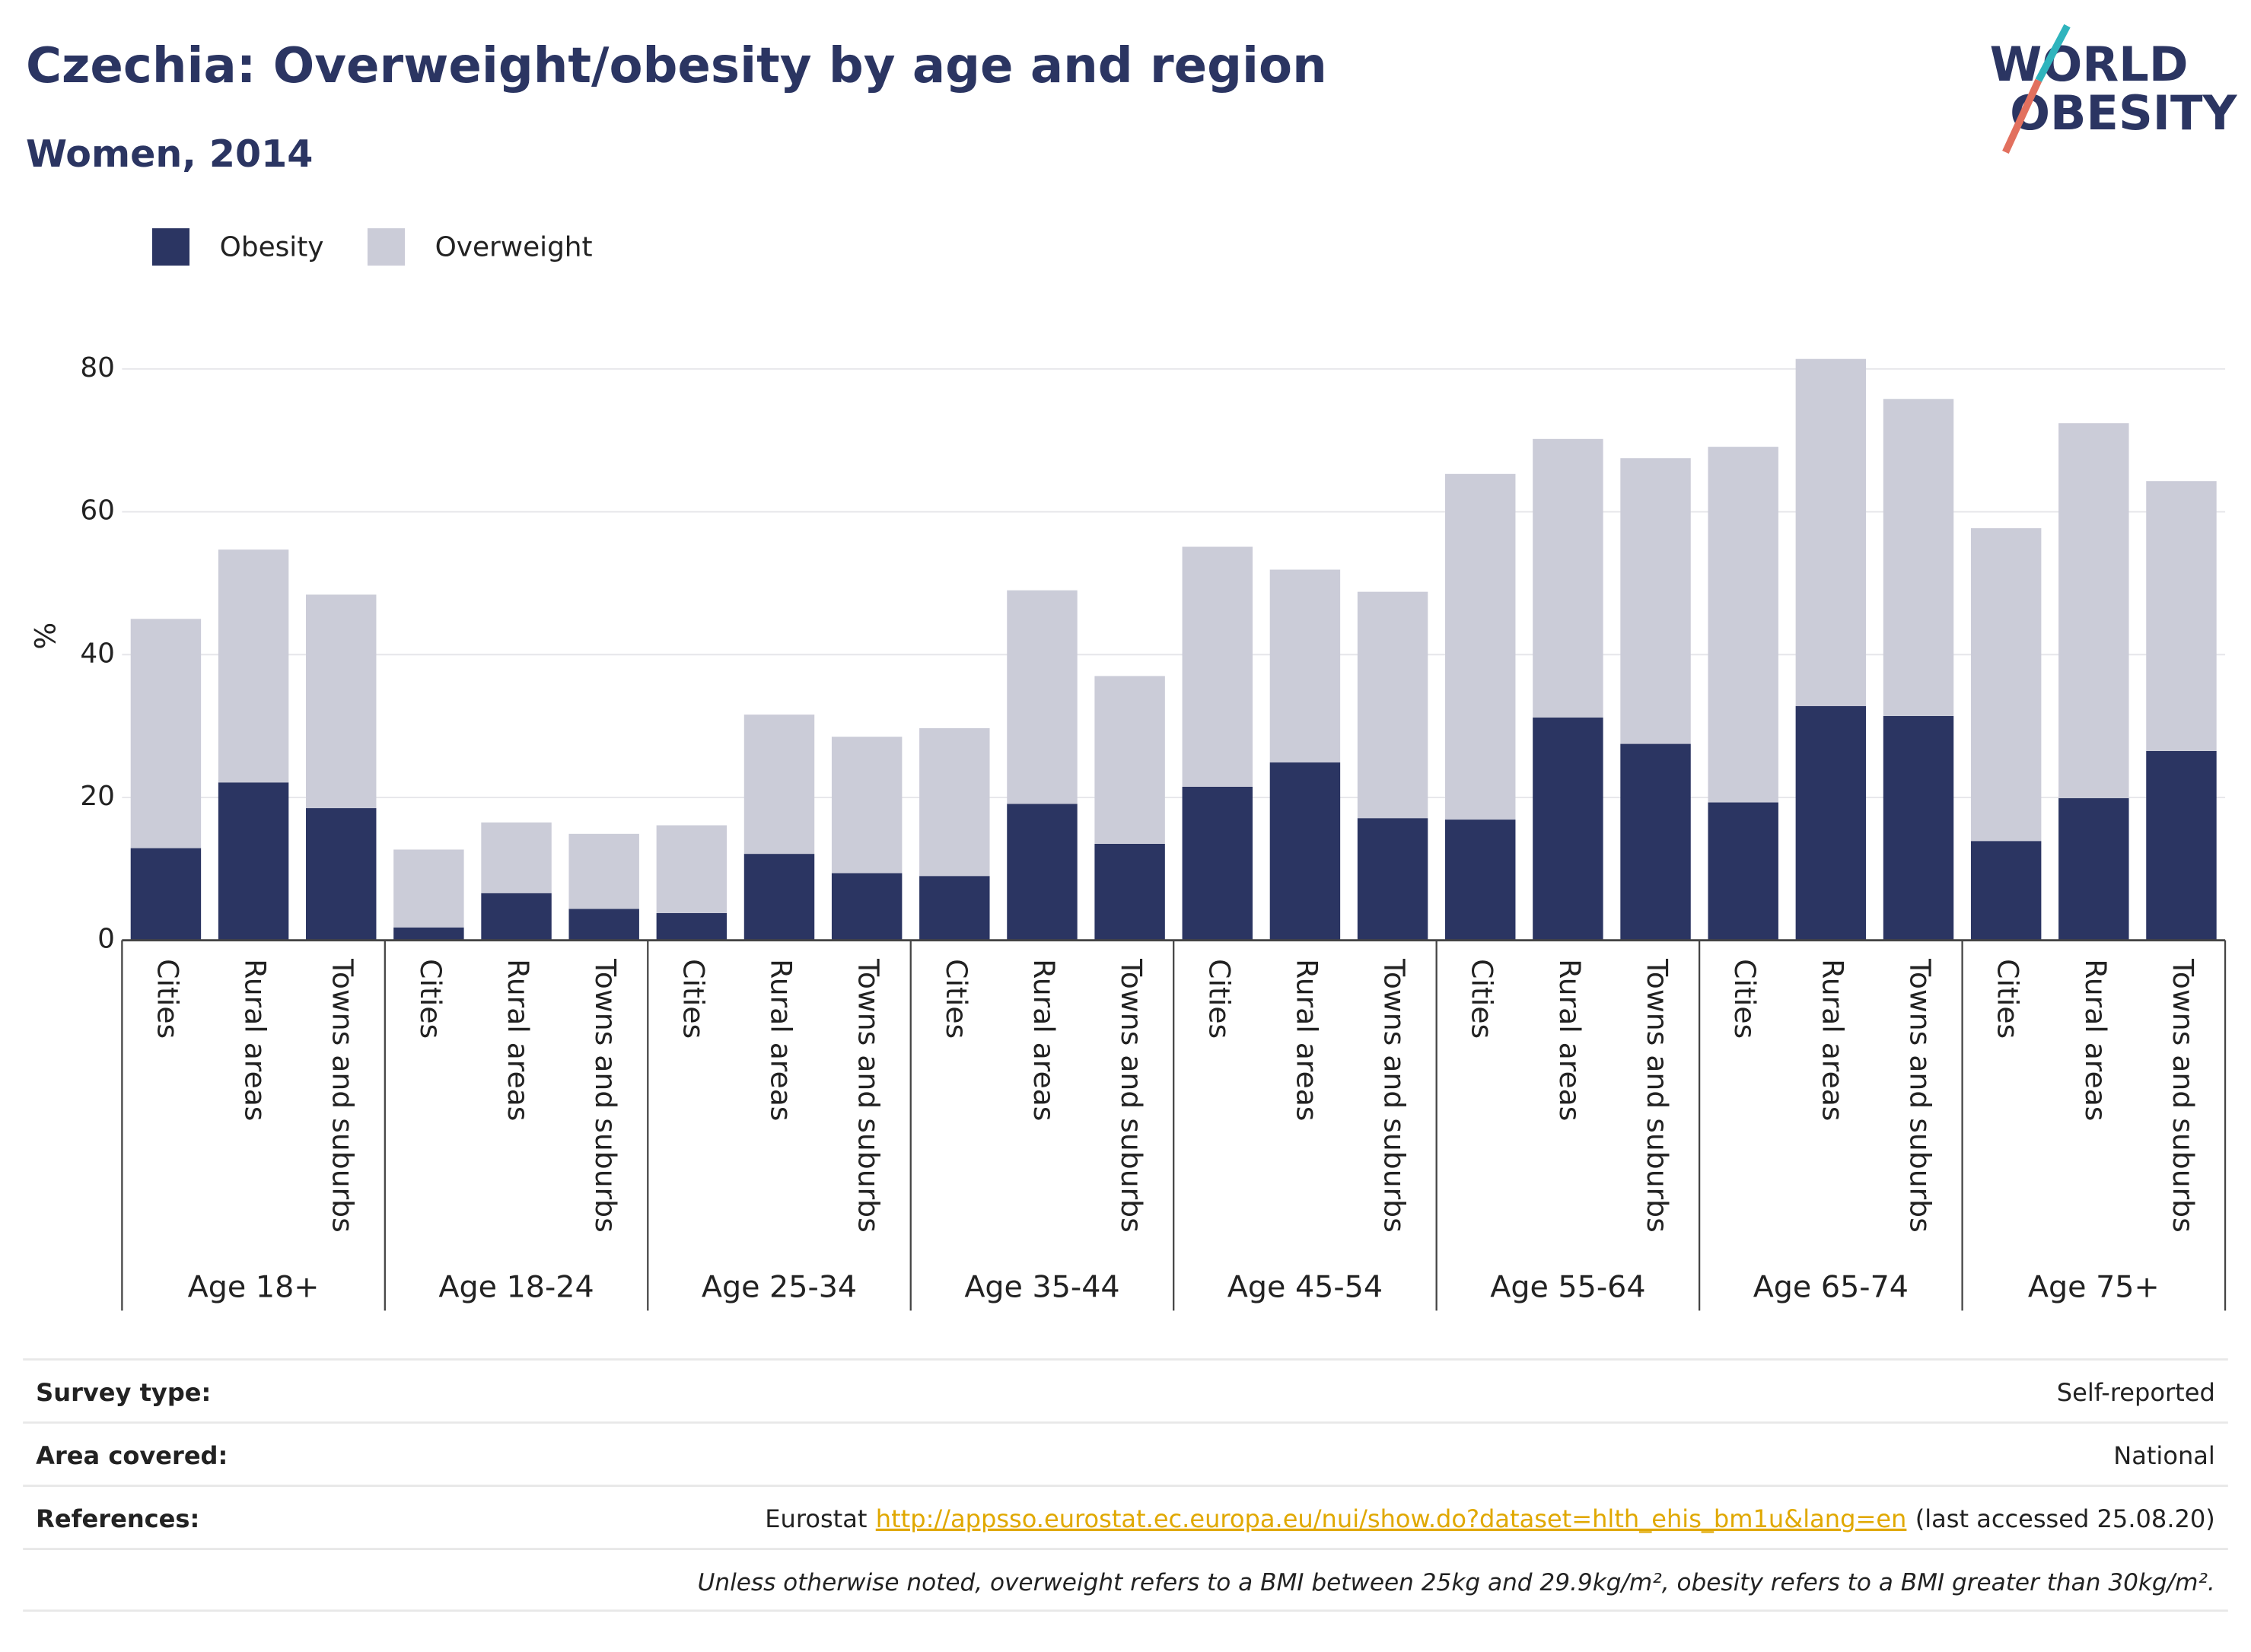 This screenshot has width=2251, height=1652. I want to click on group-label: Age 35-44, so click(1041, 1287).